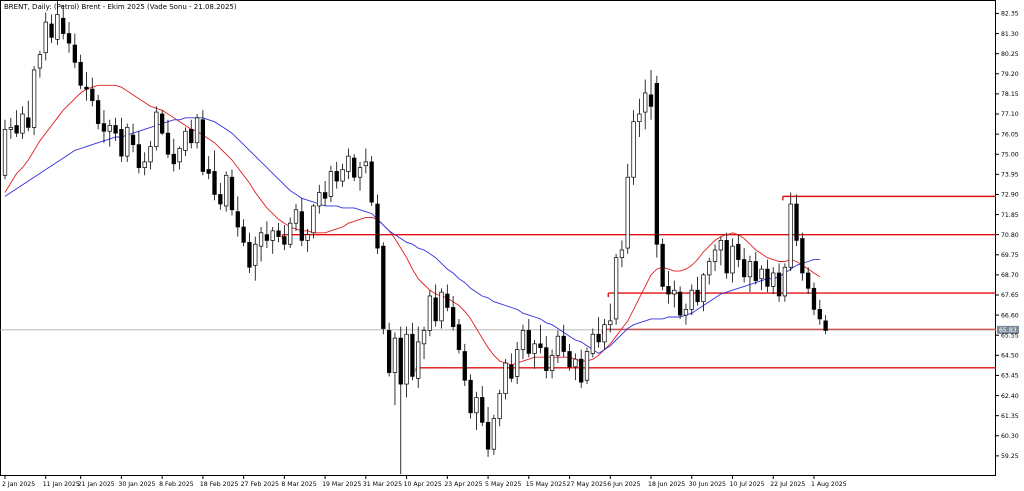 This screenshot has height=491, width=1024. What do you see at coordinates (1010, 396) in the screenshot?
I see `y-tick-label: 62.40` at bounding box center [1010, 396].